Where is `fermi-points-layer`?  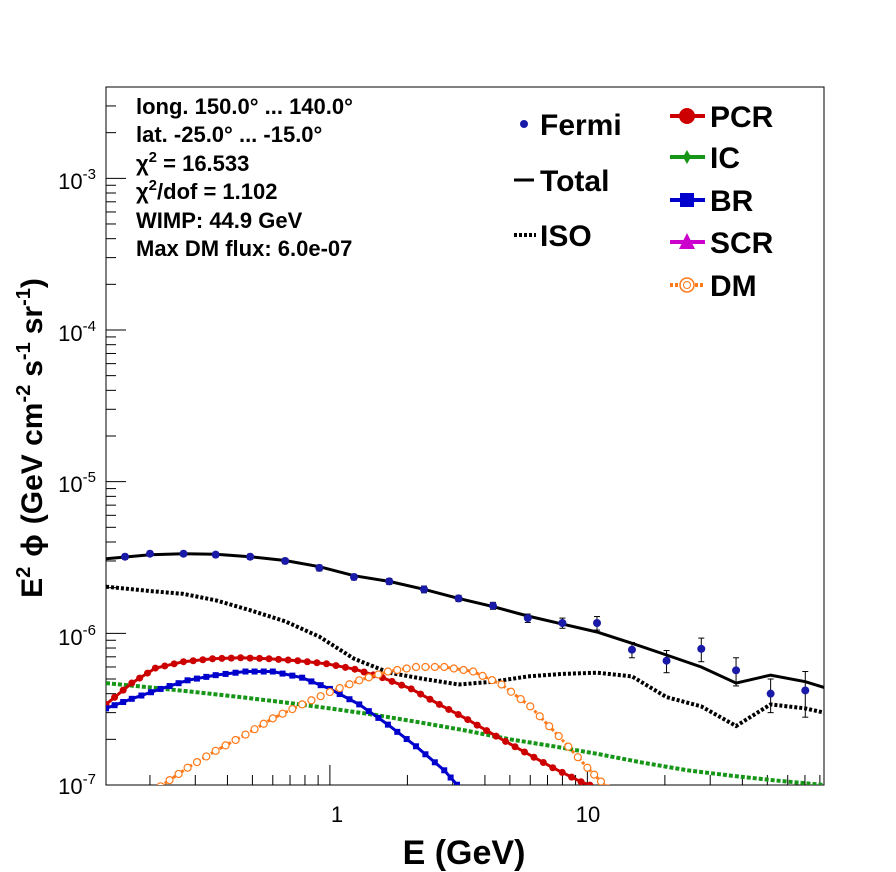 fermi-points-layer is located at coordinates (465, 633).